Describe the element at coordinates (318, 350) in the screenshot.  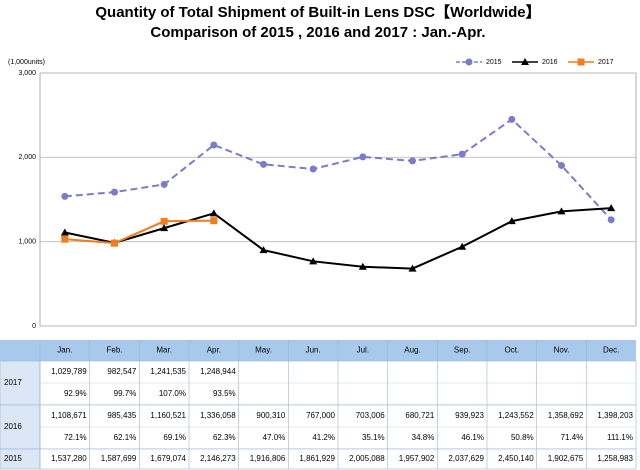
I see `table-header-bg` at that location.